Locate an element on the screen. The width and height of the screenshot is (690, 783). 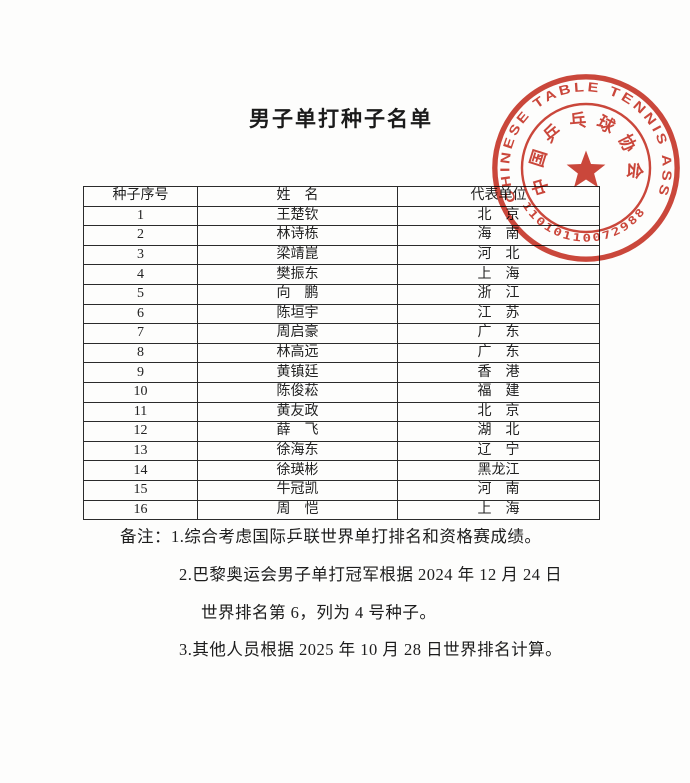
cell-name: 徐海东 is located at coordinates (297, 451).